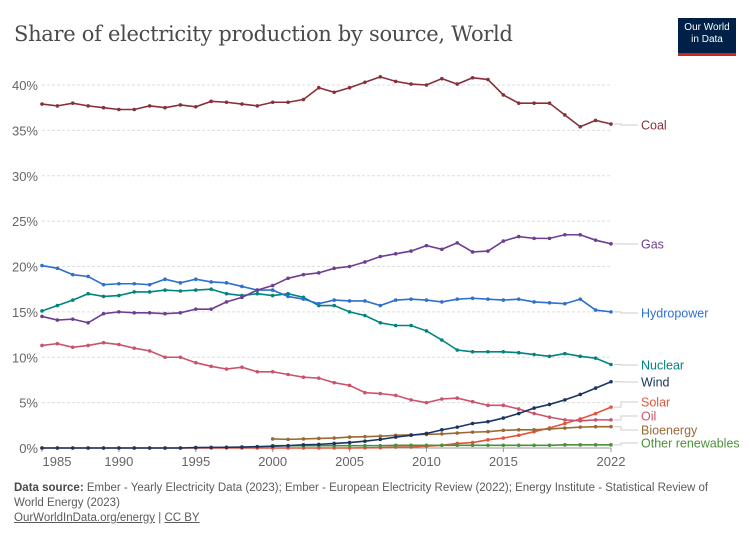 This screenshot has height=550, width=750. I want to click on series-oil: Oil, so click(348, 382).